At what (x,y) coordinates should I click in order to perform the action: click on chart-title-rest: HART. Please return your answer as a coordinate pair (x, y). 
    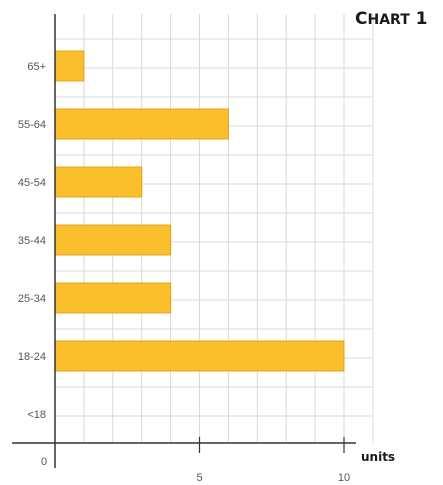
    Looking at the image, I should click on (388, 20).